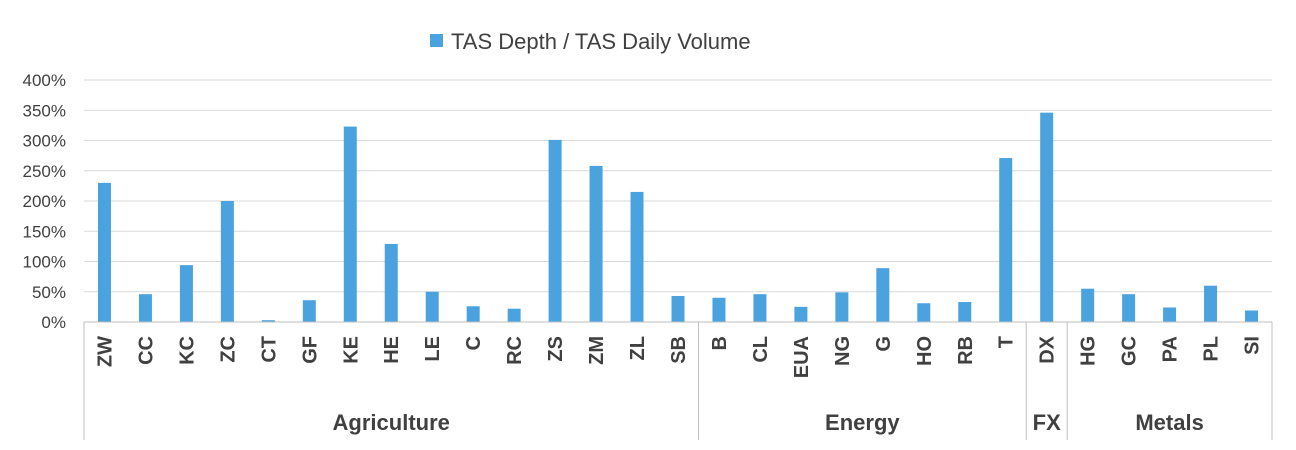 This screenshot has width=1296, height=450. I want to click on x-tick-label: KC, so click(187, 350).